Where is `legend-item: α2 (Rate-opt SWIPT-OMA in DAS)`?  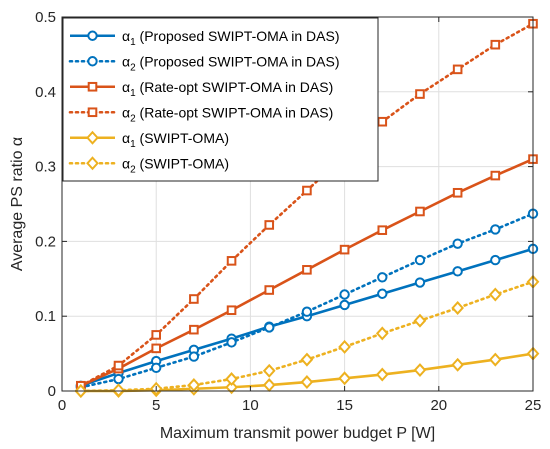 legend-item: α2 (Rate-opt SWIPT-OMA in DAS) is located at coordinates (200, 114).